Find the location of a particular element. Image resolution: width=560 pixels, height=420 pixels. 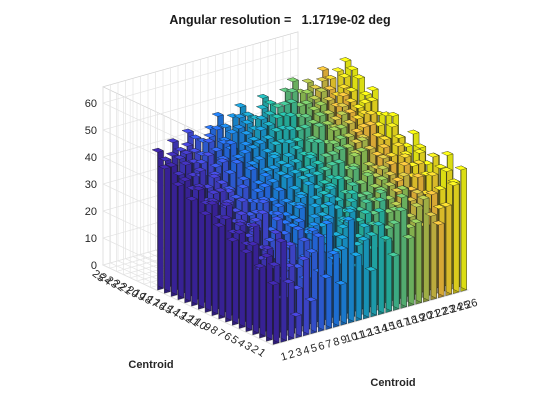

x-tick-label: 19 is located at coordinates (418, 319).